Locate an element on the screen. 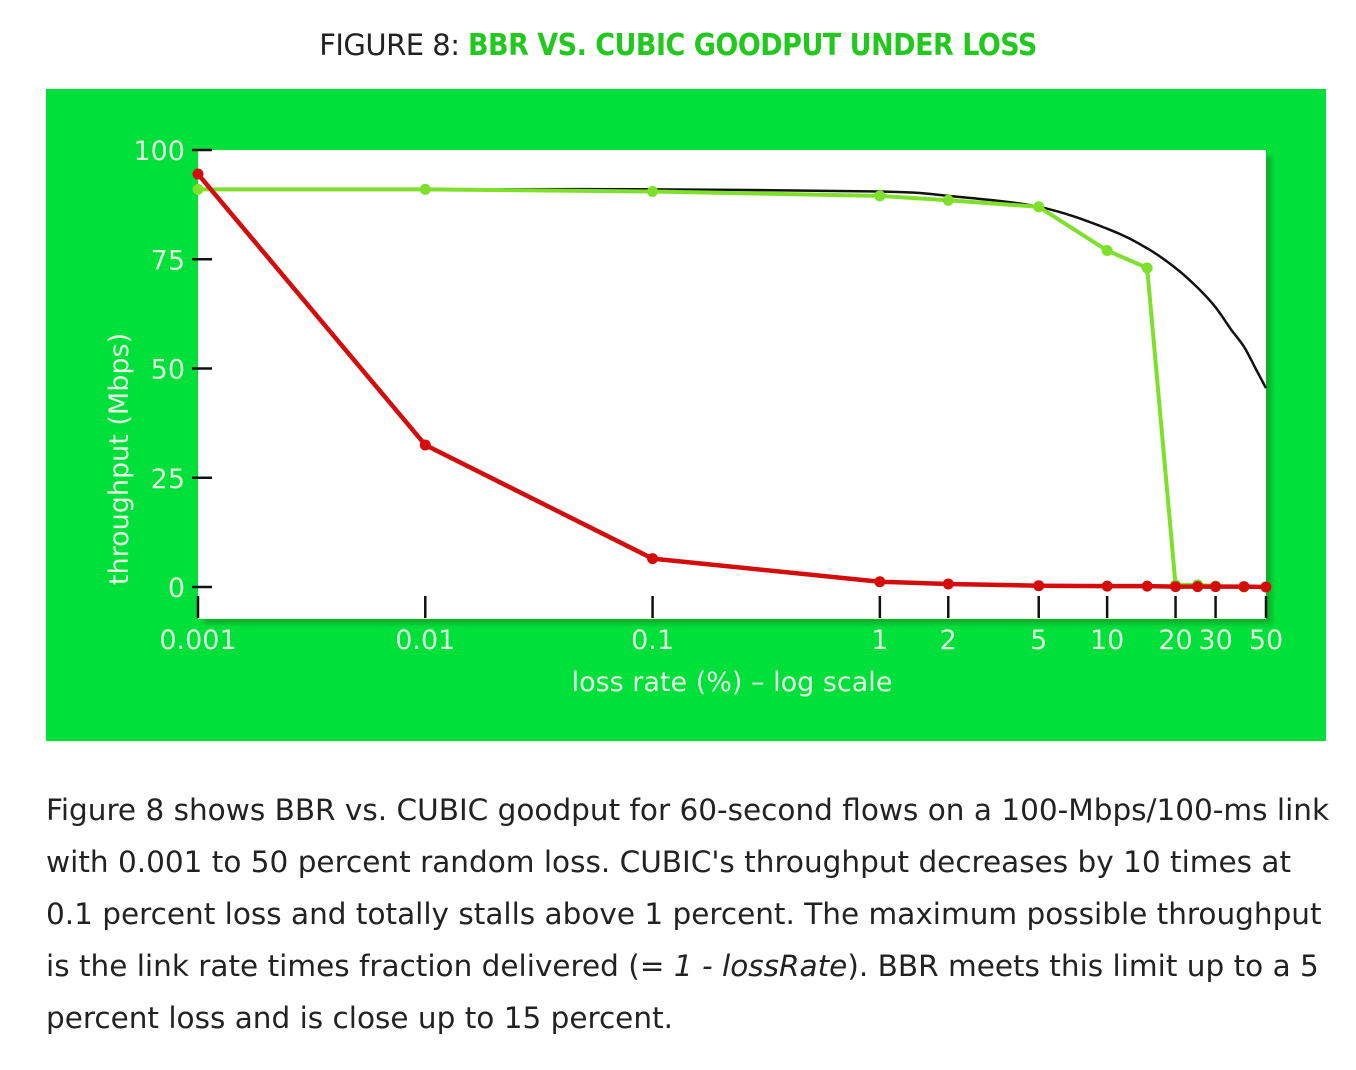  x-tick-label: 0.01 is located at coordinates (425, 640).